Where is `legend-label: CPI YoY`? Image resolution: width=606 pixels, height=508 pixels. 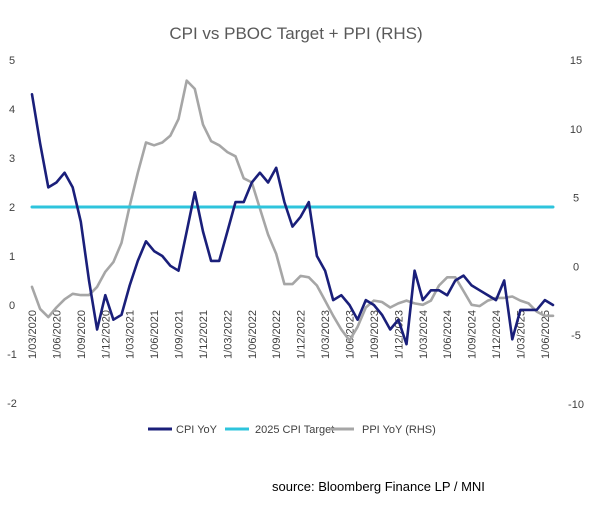
legend-label: CPI YoY is located at coordinates (197, 430).